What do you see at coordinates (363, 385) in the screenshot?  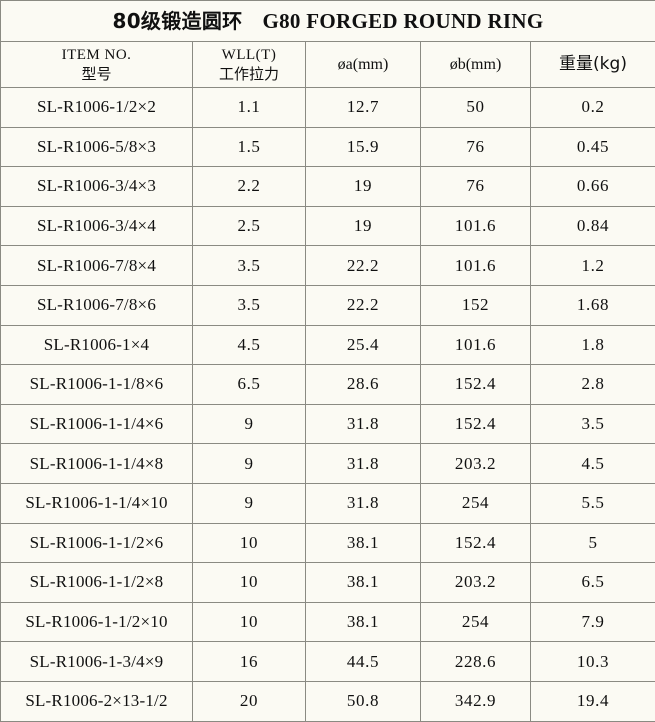 I see `cell-dia_a: 28.6` at bounding box center [363, 385].